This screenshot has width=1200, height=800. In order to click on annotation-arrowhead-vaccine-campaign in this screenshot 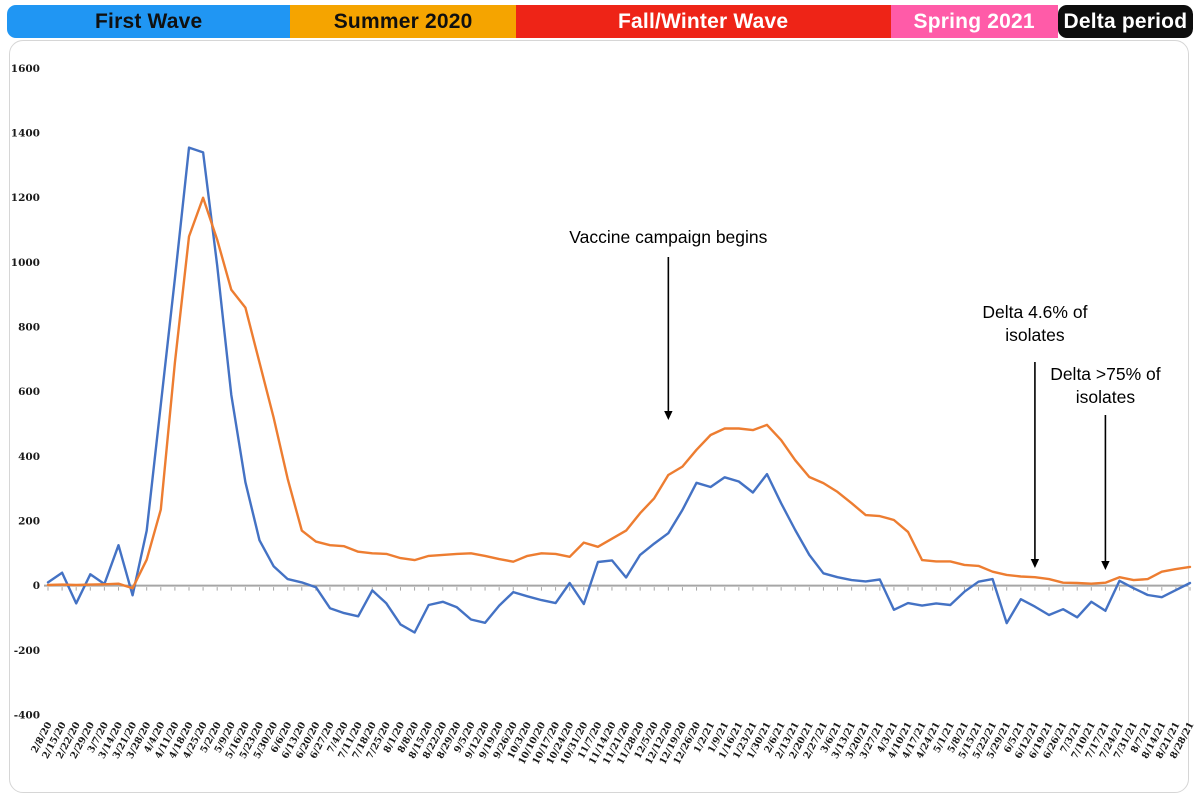, I will do `click(668, 415)`.